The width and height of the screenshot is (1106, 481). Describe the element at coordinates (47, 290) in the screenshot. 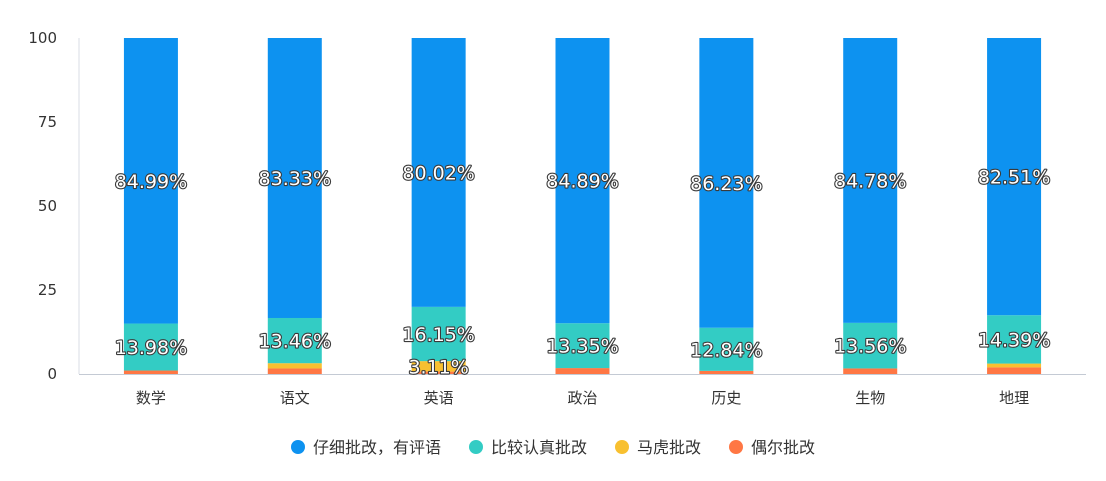

I see `y-tick-label: 25` at that location.